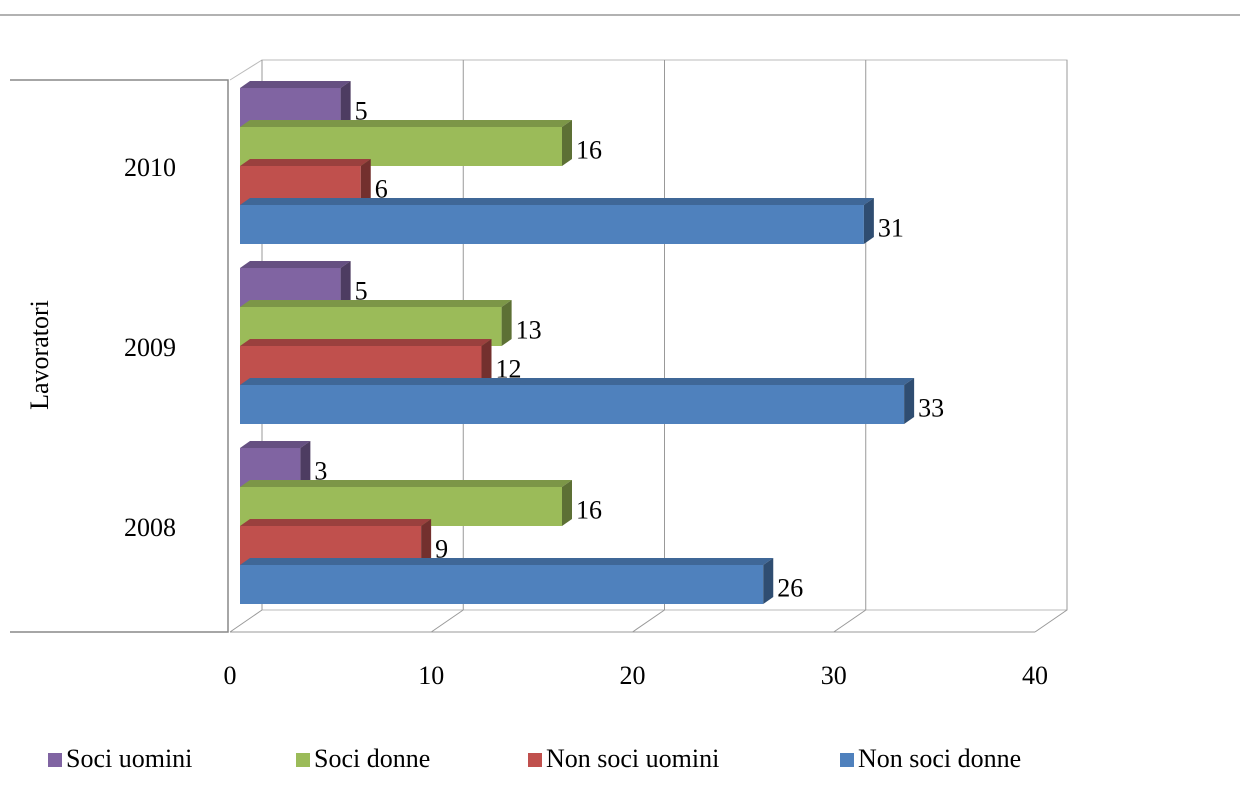  Describe the element at coordinates (931, 407) in the screenshot. I see `data-label: 33` at that location.